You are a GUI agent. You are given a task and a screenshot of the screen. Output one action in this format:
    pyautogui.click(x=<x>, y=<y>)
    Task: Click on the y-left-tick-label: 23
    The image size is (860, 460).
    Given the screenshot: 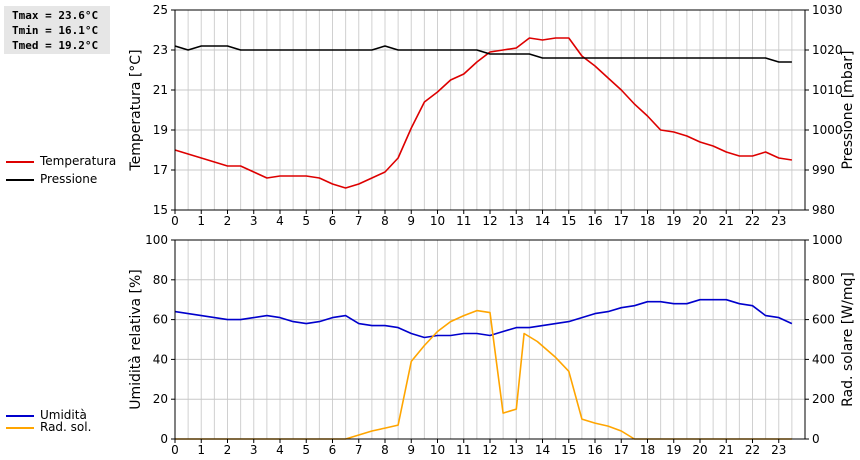 What is the action you would take?
    pyautogui.click(x=160, y=50)
    